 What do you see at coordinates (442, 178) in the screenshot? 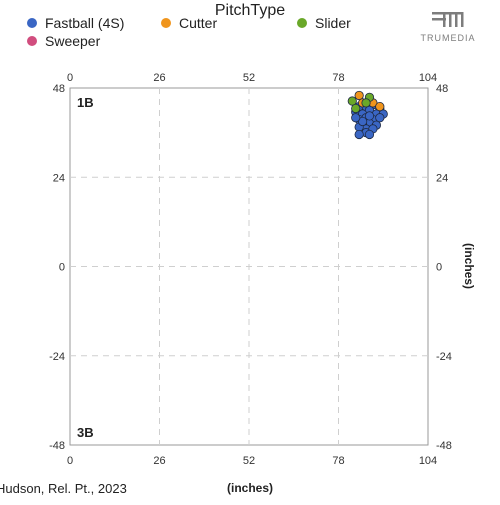
I see `y-tick-label-right: 24` at bounding box center [442, 178].